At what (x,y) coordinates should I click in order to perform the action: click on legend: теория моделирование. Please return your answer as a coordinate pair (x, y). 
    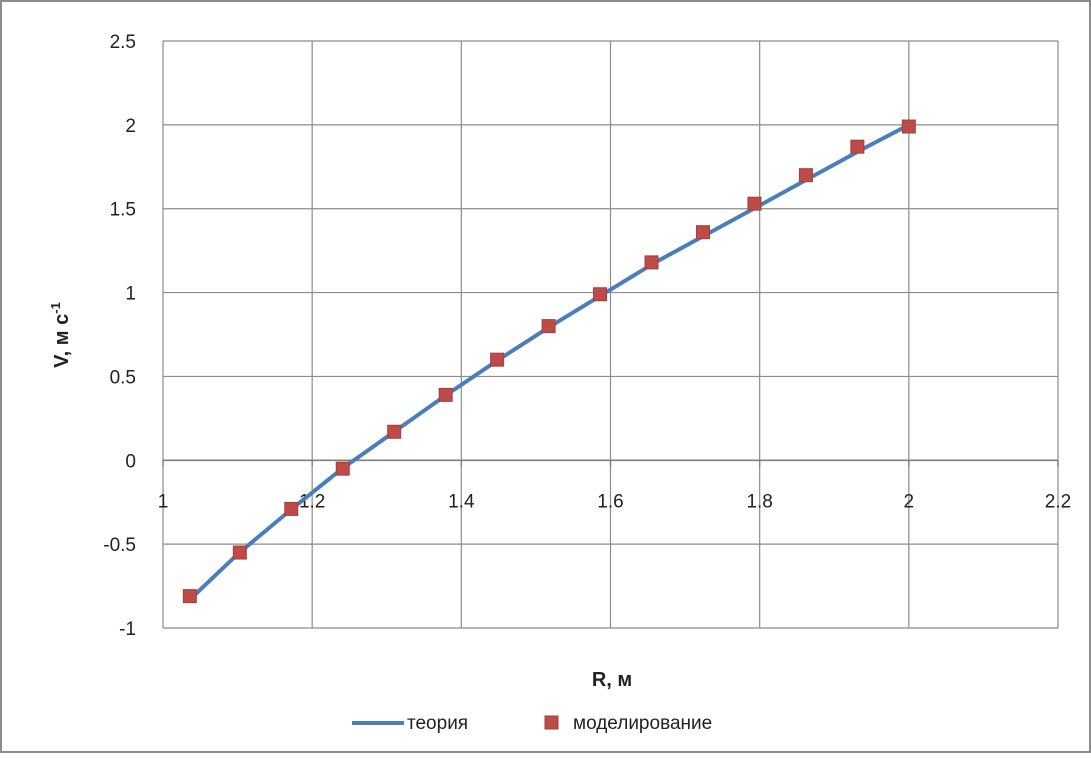
    Looking at the image, I should click on (532, 723).